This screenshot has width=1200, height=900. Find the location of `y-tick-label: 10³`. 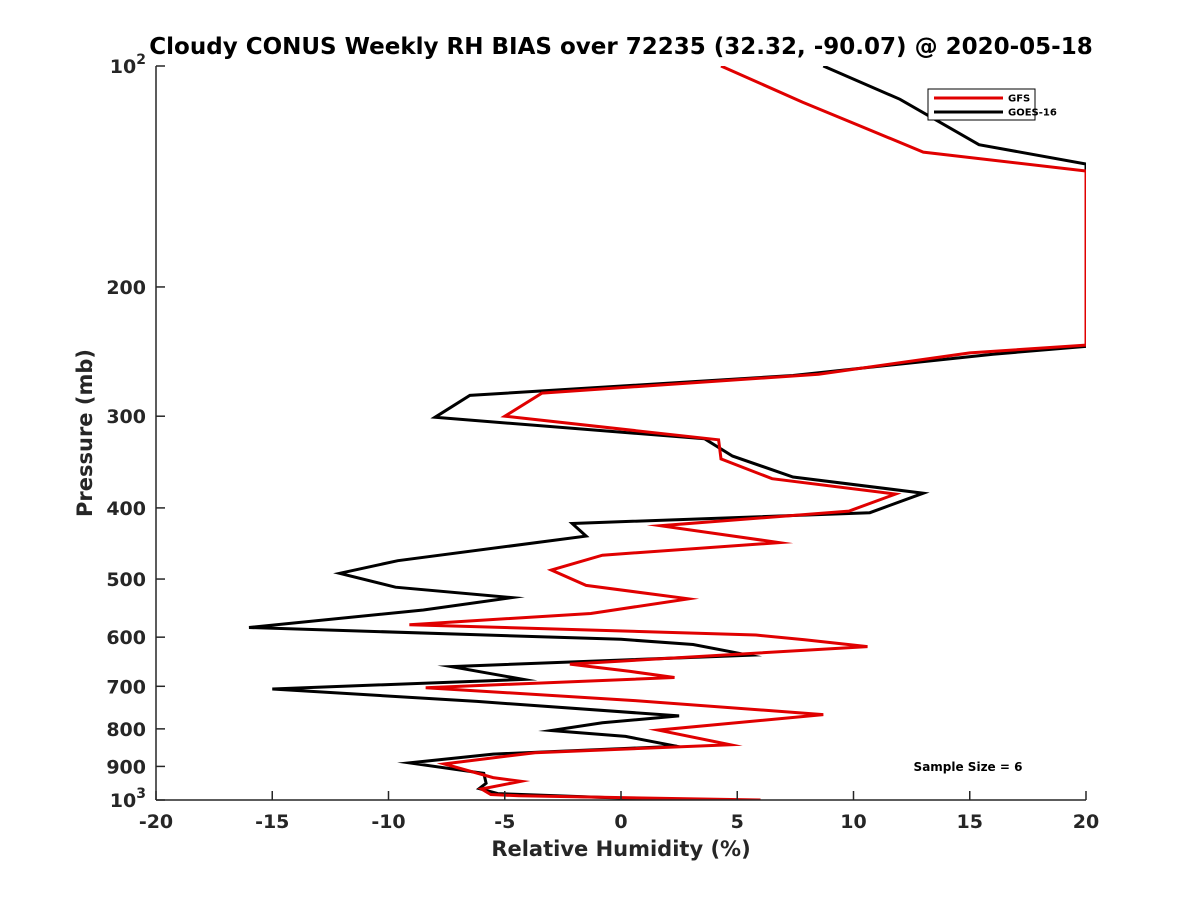

y-tick-label: 10³ is located at coordinates (128, 799).